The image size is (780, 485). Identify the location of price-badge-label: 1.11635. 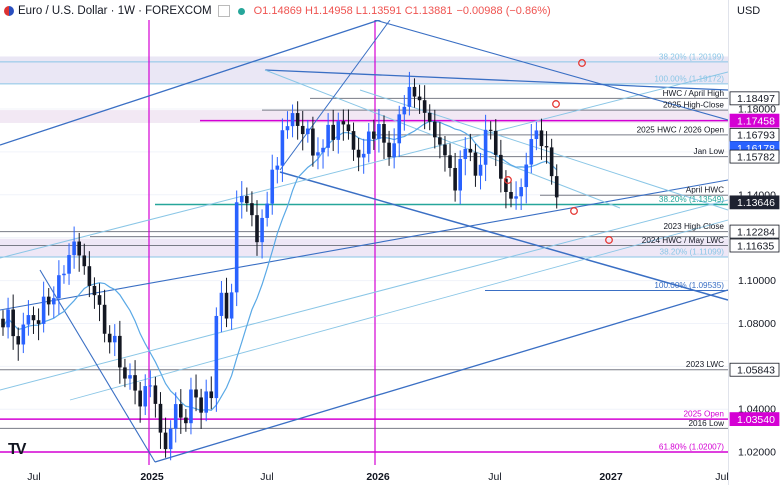
(755, 246).